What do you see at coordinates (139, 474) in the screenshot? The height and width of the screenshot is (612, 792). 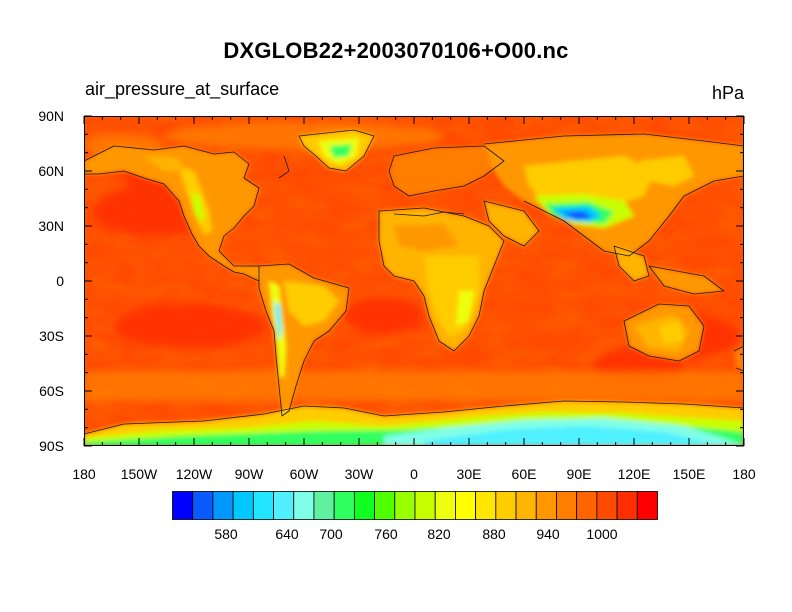 I see `x-tick-label: 150W` at bounding box center [139, 474].